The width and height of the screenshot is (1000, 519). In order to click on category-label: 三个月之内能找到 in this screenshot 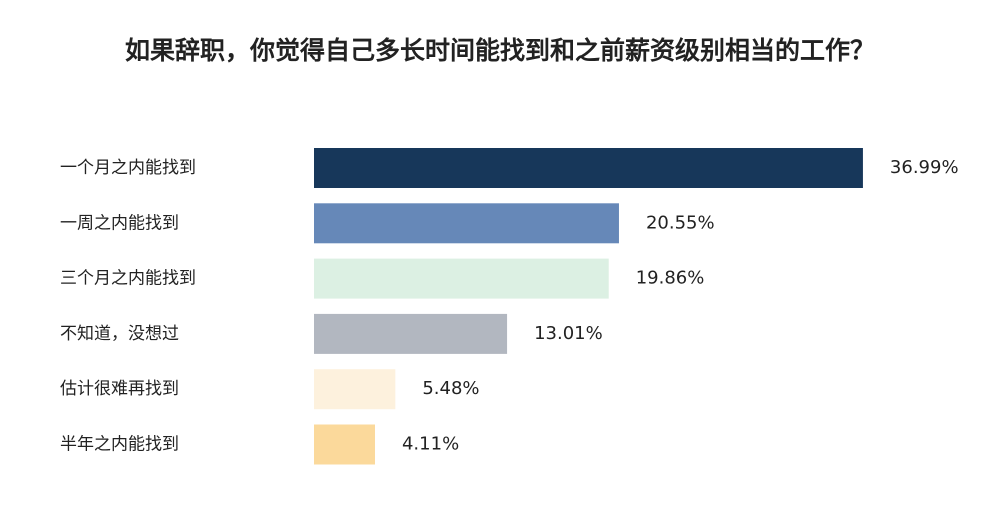, I will do `click(128, 279)`.